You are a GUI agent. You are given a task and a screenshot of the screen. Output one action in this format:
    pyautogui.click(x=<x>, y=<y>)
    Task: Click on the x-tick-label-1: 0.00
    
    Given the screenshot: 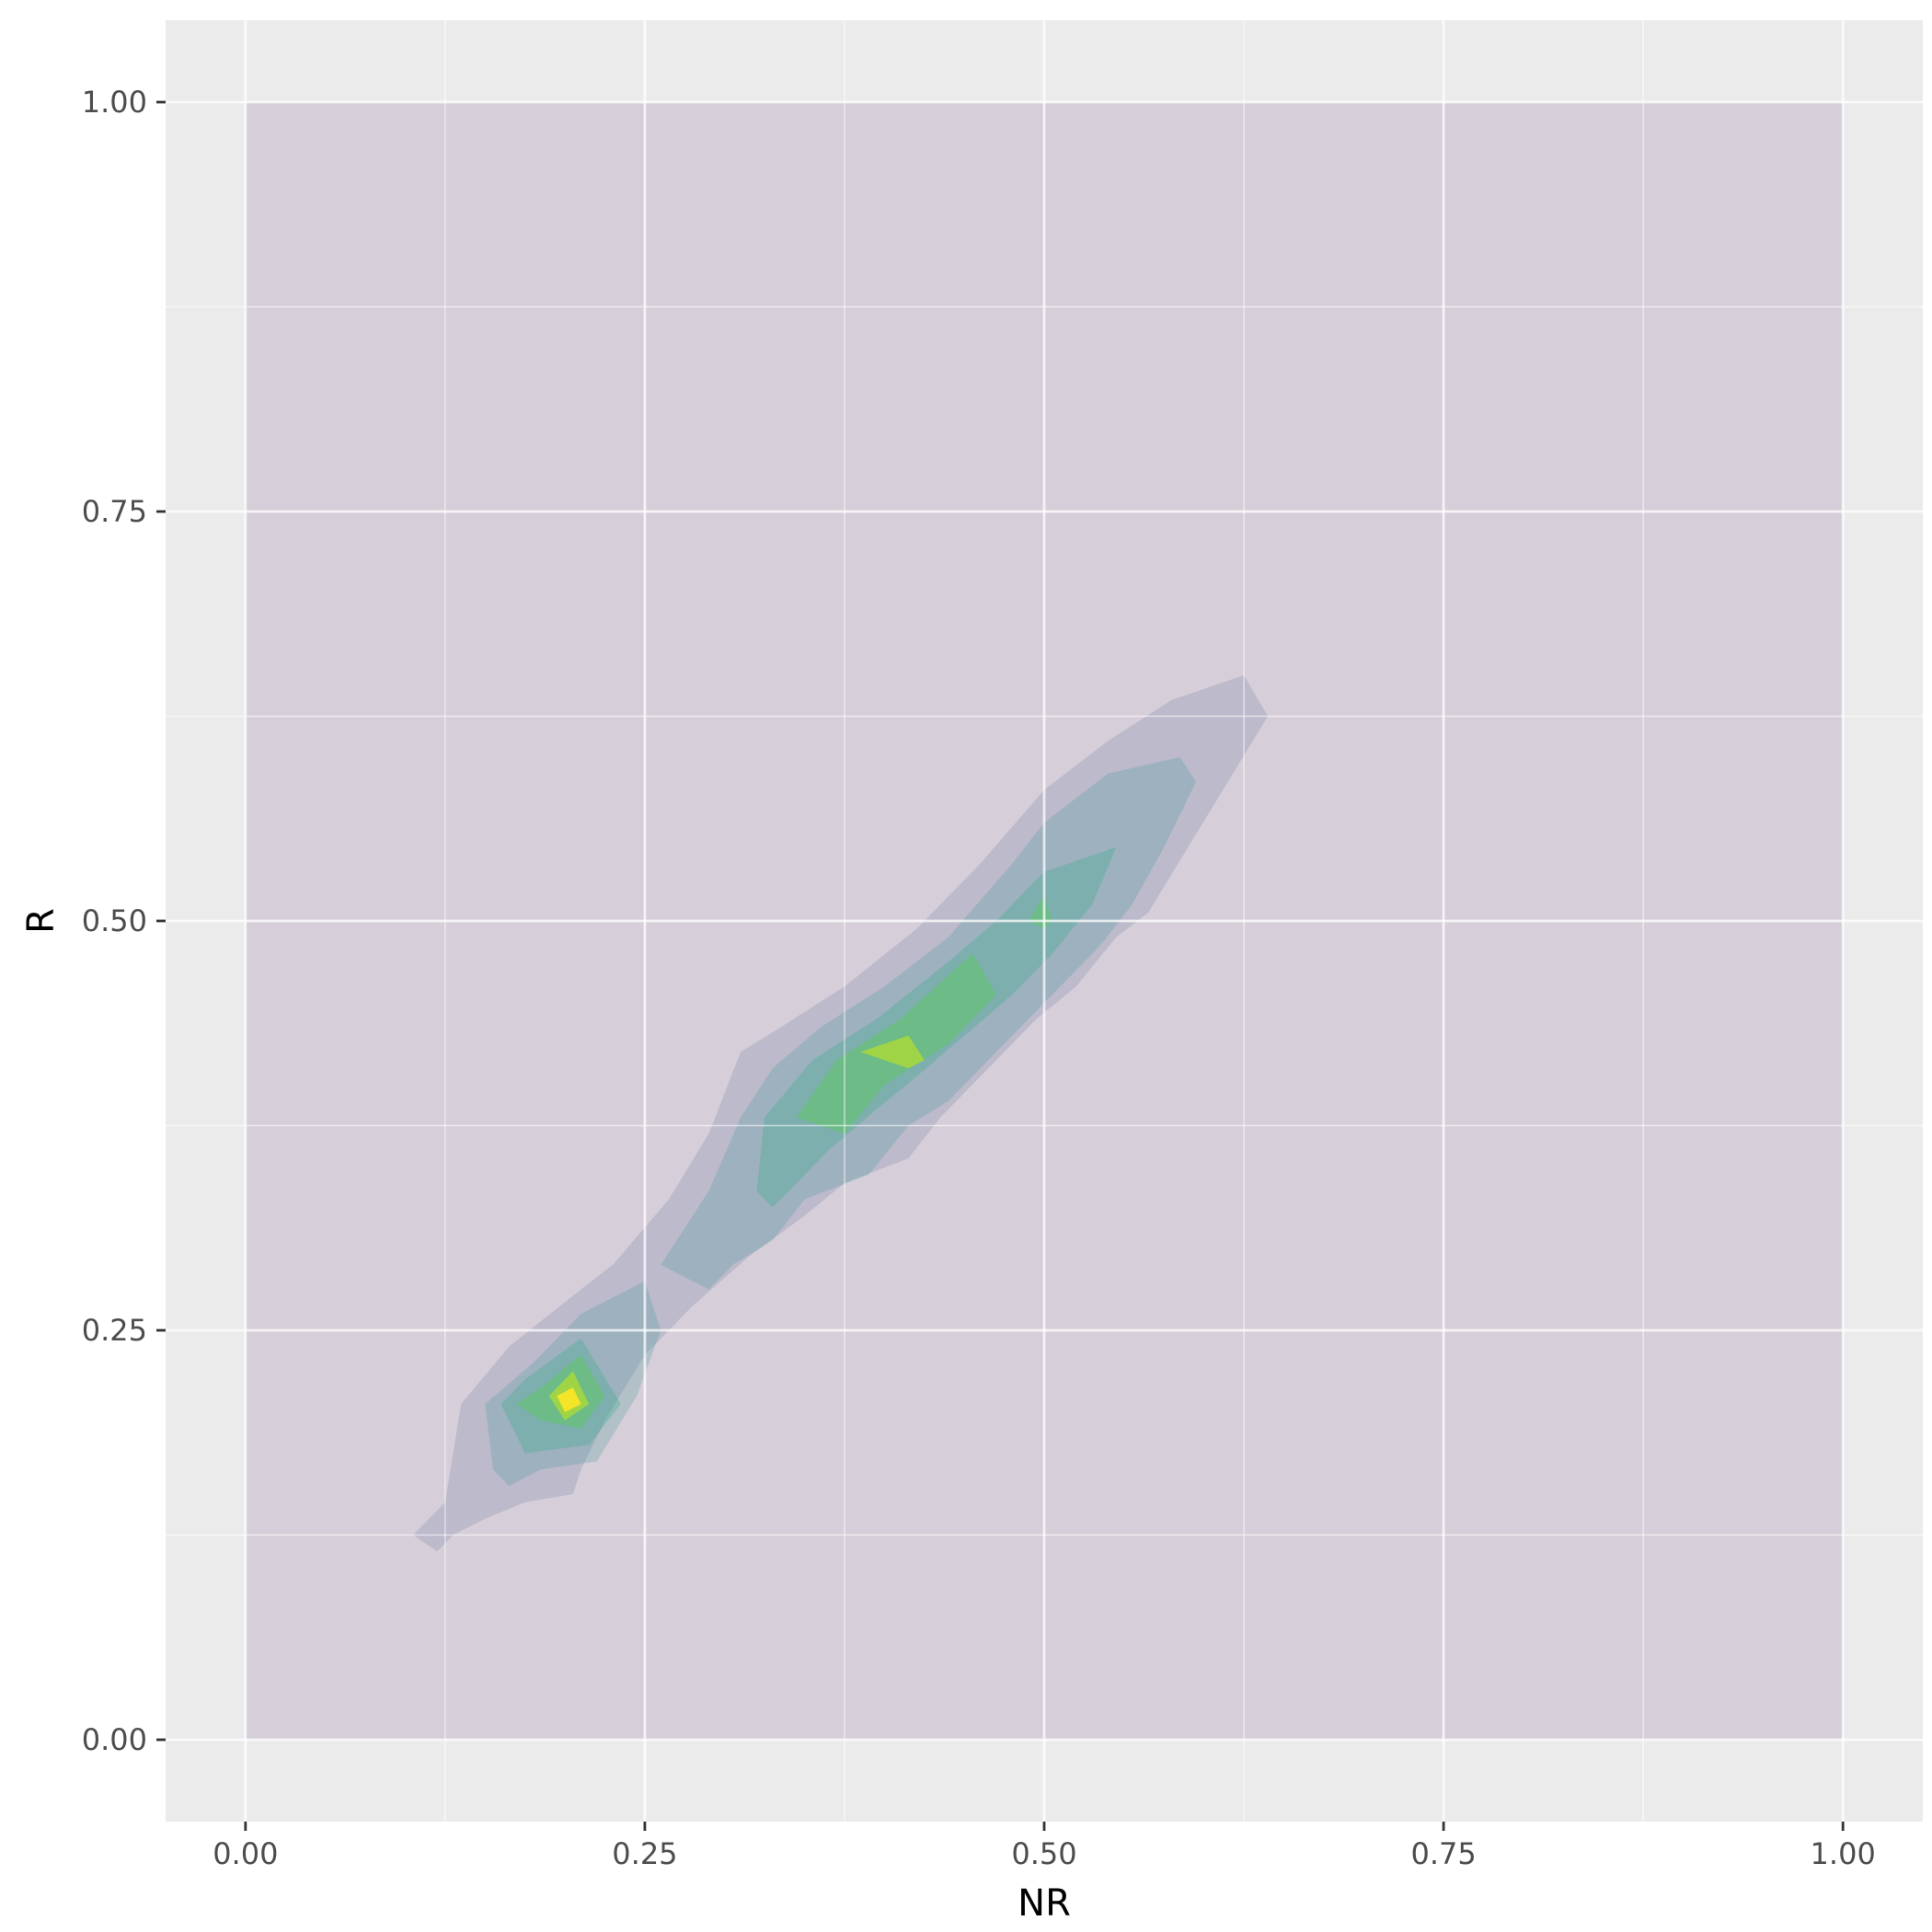 What is the action you would take?
    pyautogui.click(x=245, y=1853)
    